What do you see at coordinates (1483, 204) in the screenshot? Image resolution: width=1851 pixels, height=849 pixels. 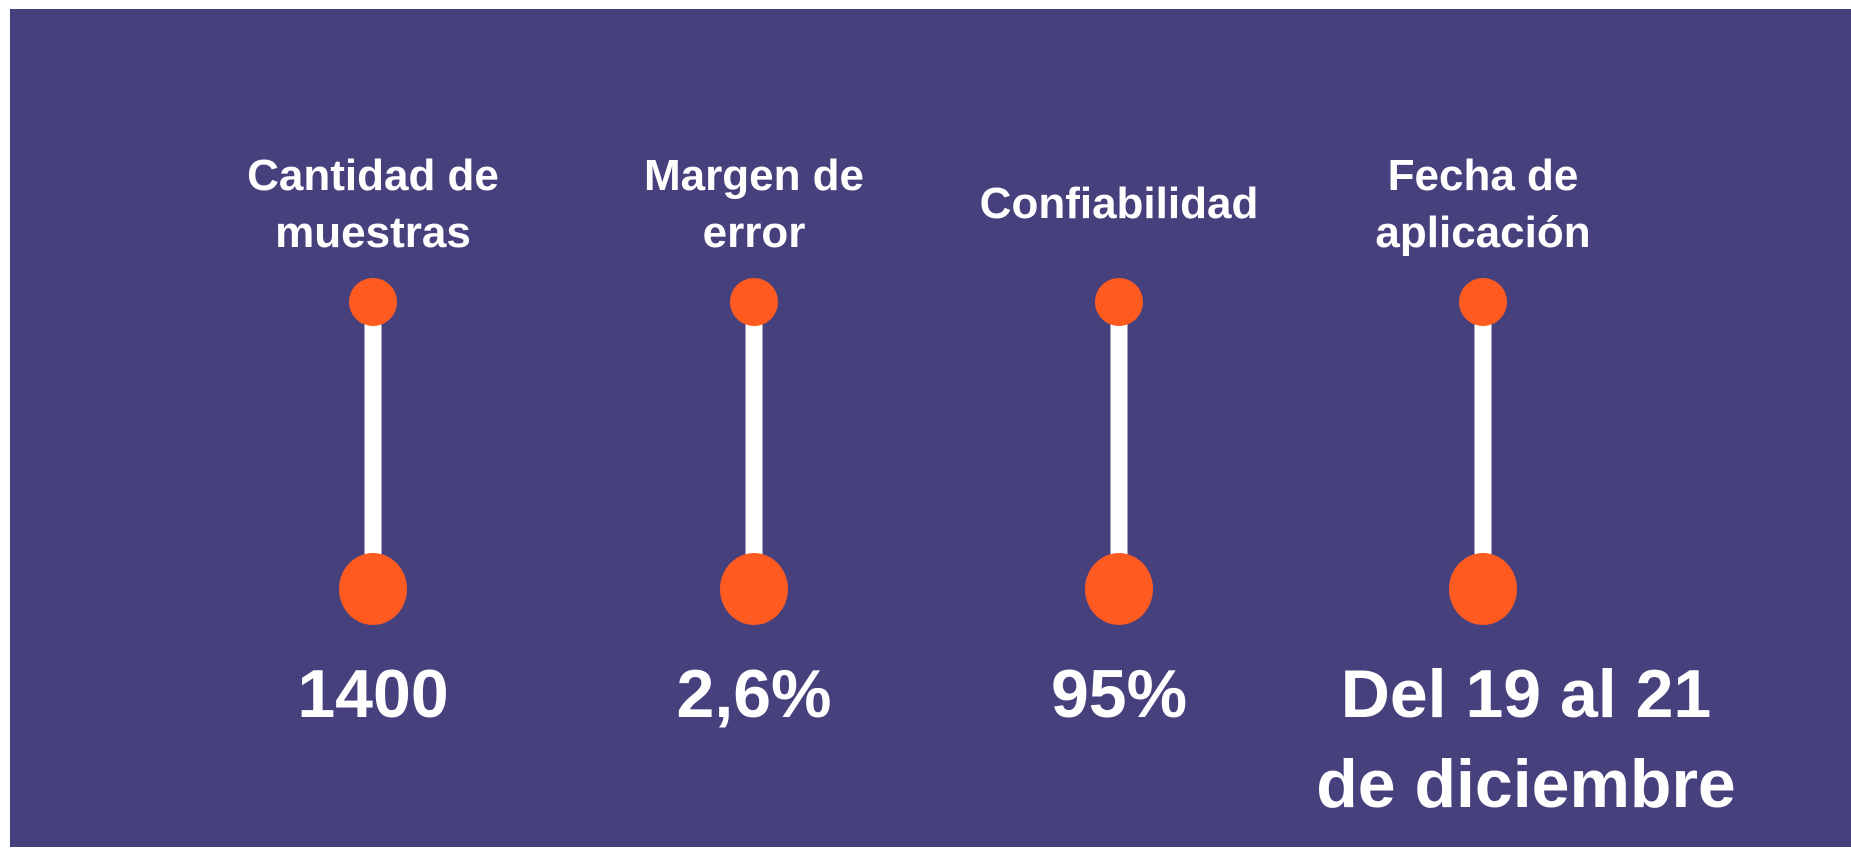 I see `label: Fecha de aplicación` at bounding box center [1483, 204].